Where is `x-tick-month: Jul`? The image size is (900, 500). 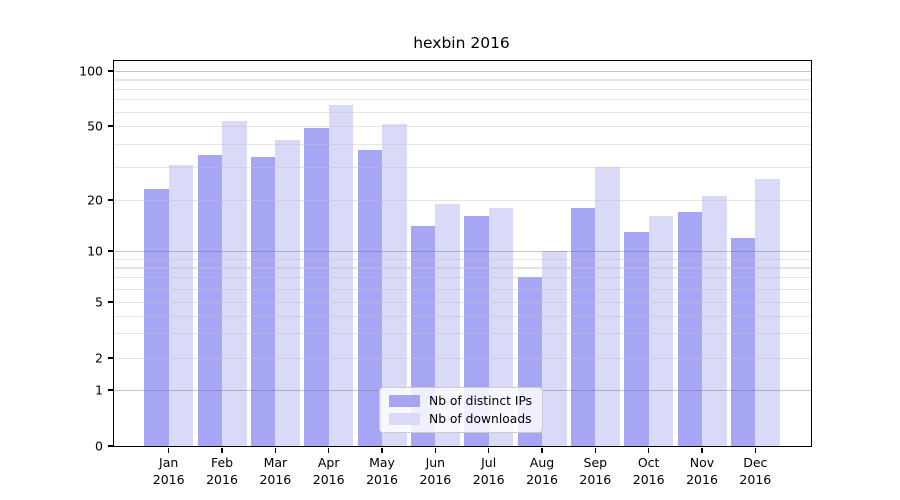 x-tick-month: Jul is located at coordinates (489, 462).